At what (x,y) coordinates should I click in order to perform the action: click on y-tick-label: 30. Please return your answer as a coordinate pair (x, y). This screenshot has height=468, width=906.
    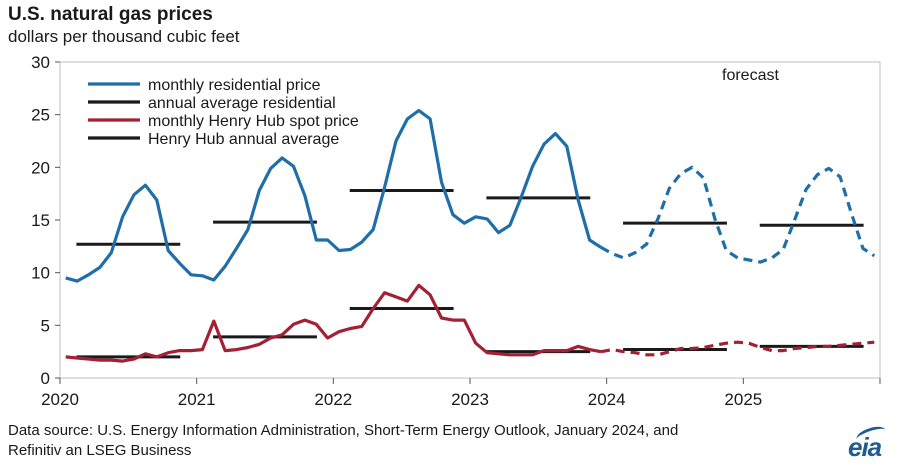
    Looking at the image, I should click on (40, 62).